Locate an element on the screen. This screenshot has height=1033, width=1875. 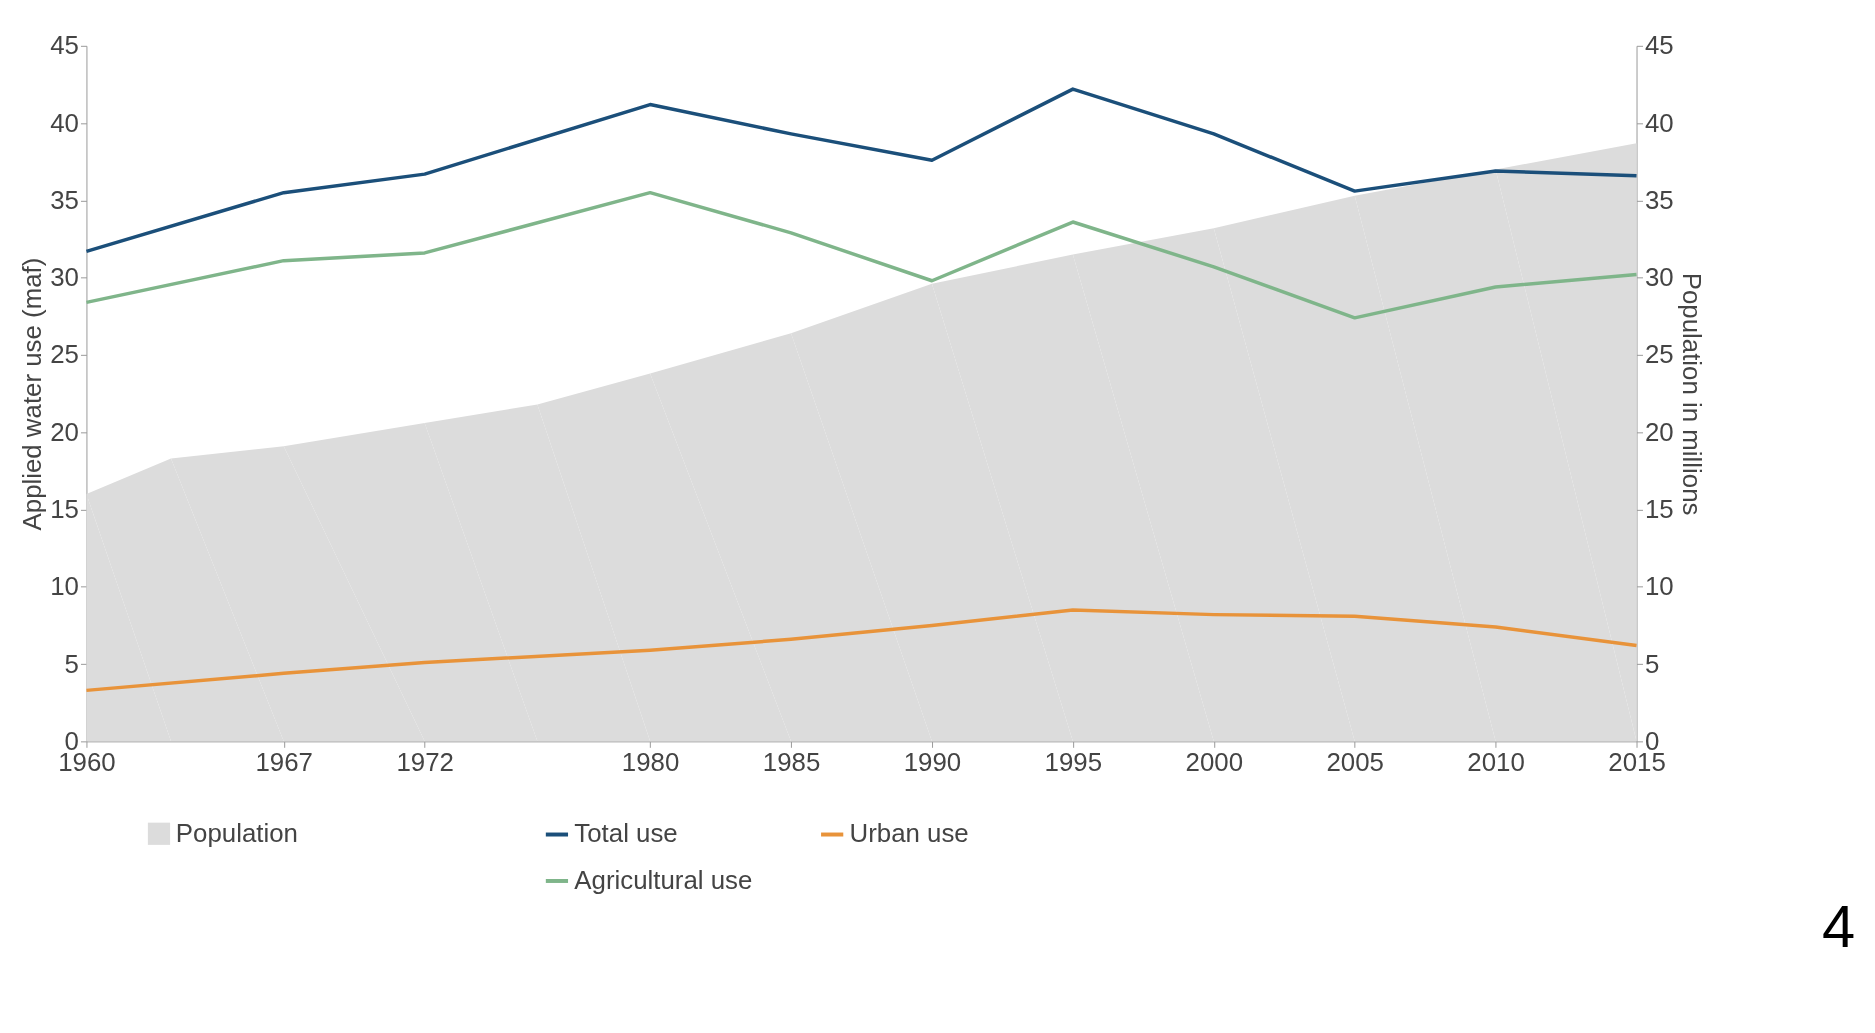
x-tick-label: 1972 is located at coordinates (425, 761).